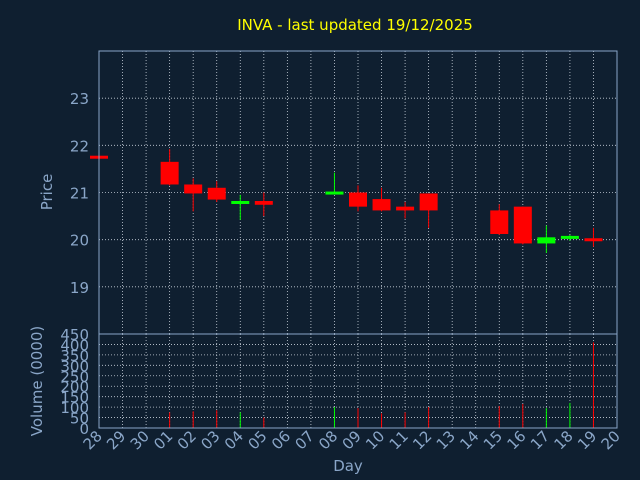 The width and height of the screenshot is (640, 480). Describe the element at coordinates (422, 440) in the screenshot. I see `x-tick-label: 12` at that location.